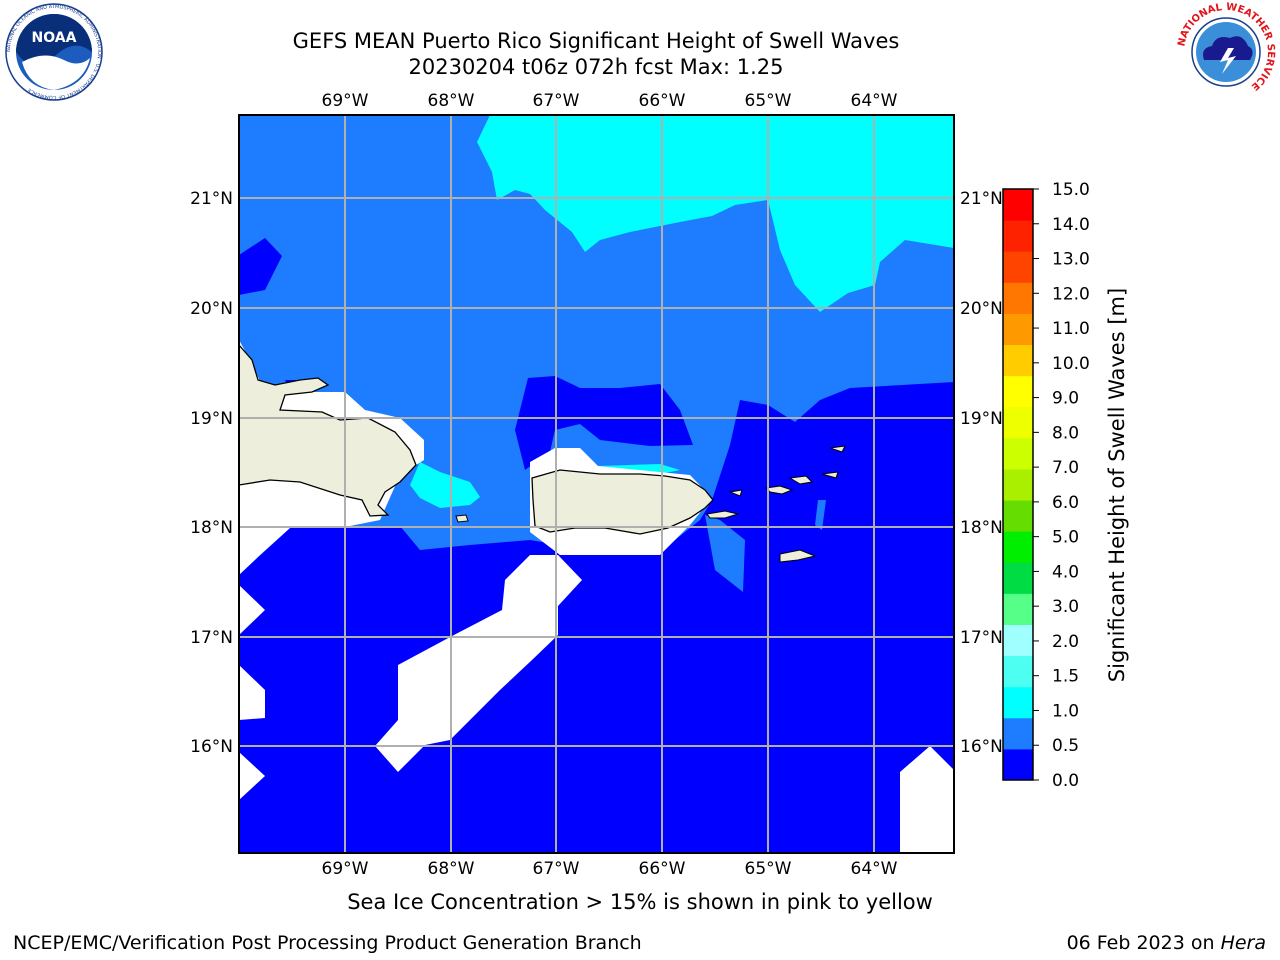  What do you see at coordinates (715, 213) in the screenshot?
I see `swell-band-1-0-1-5-north` at bounding box center [715, 213].